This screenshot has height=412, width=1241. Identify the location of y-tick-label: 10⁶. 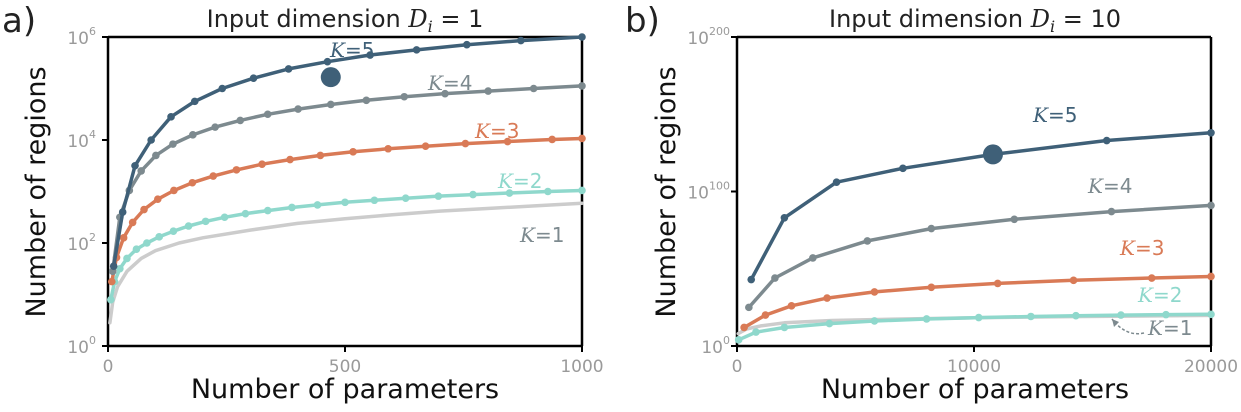
(81, 37).